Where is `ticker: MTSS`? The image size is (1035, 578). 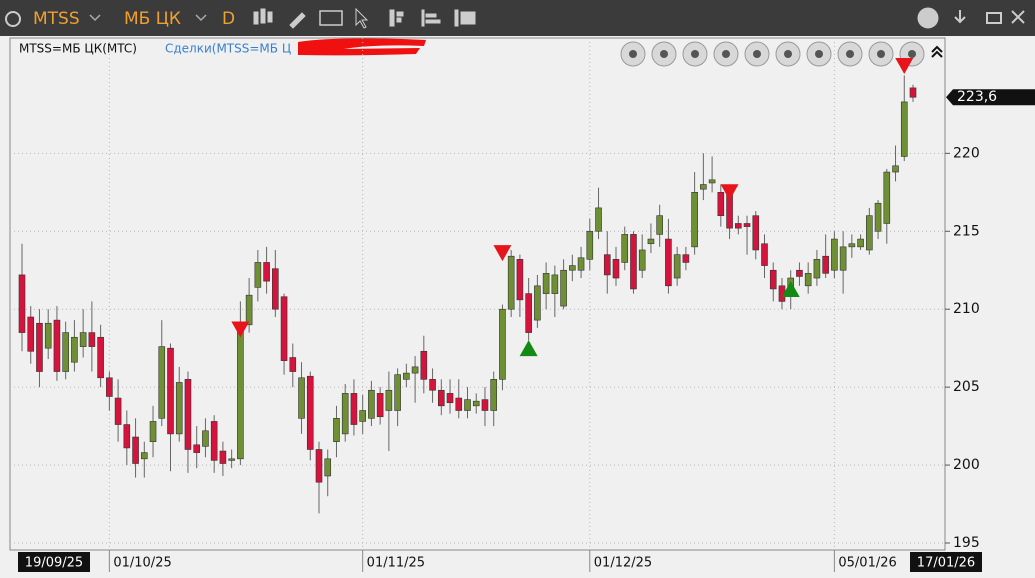 ticker: MTSS is located at coordinates (56, 19).